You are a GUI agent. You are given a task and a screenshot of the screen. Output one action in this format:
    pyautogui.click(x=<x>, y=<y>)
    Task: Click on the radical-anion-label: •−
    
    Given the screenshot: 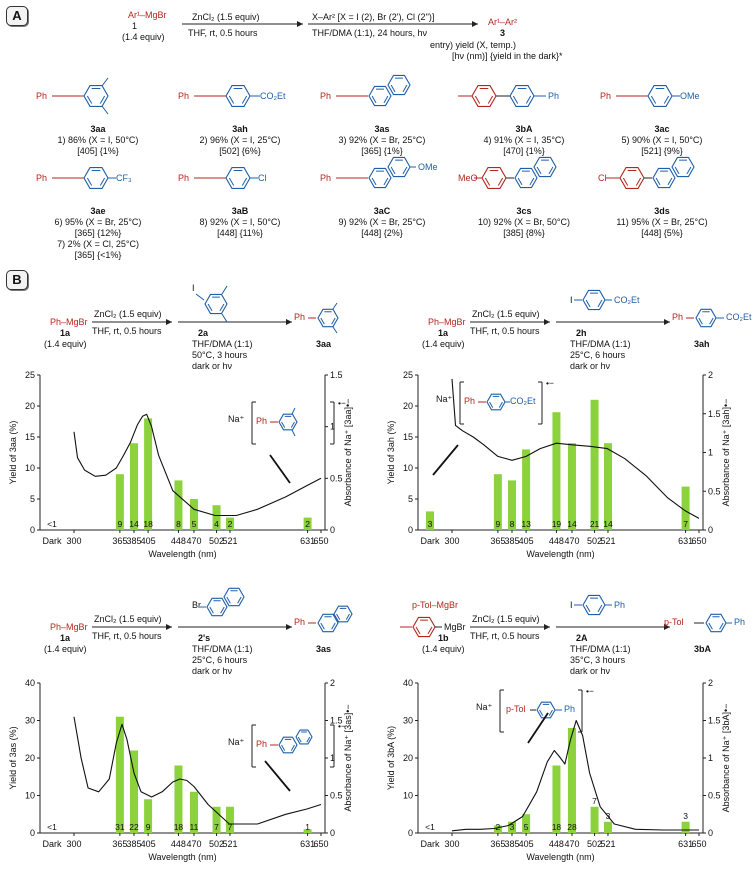 What is the action you would take?
    pyautogui.click(x=590, y=691)
    